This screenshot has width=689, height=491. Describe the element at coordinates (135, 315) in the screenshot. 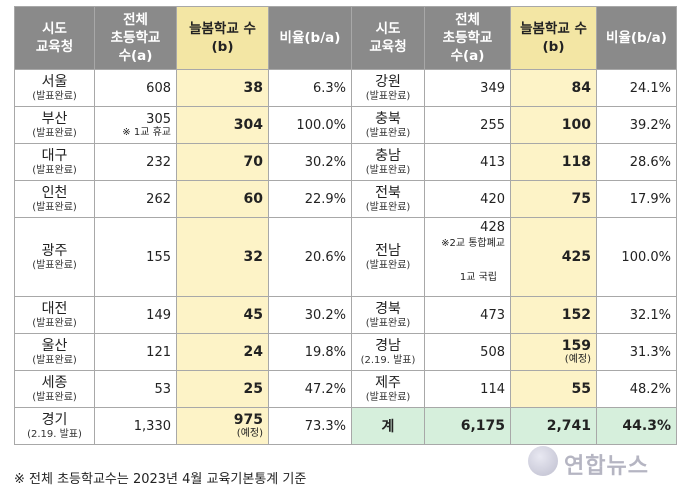

I see `total-cell: 149` at that location.